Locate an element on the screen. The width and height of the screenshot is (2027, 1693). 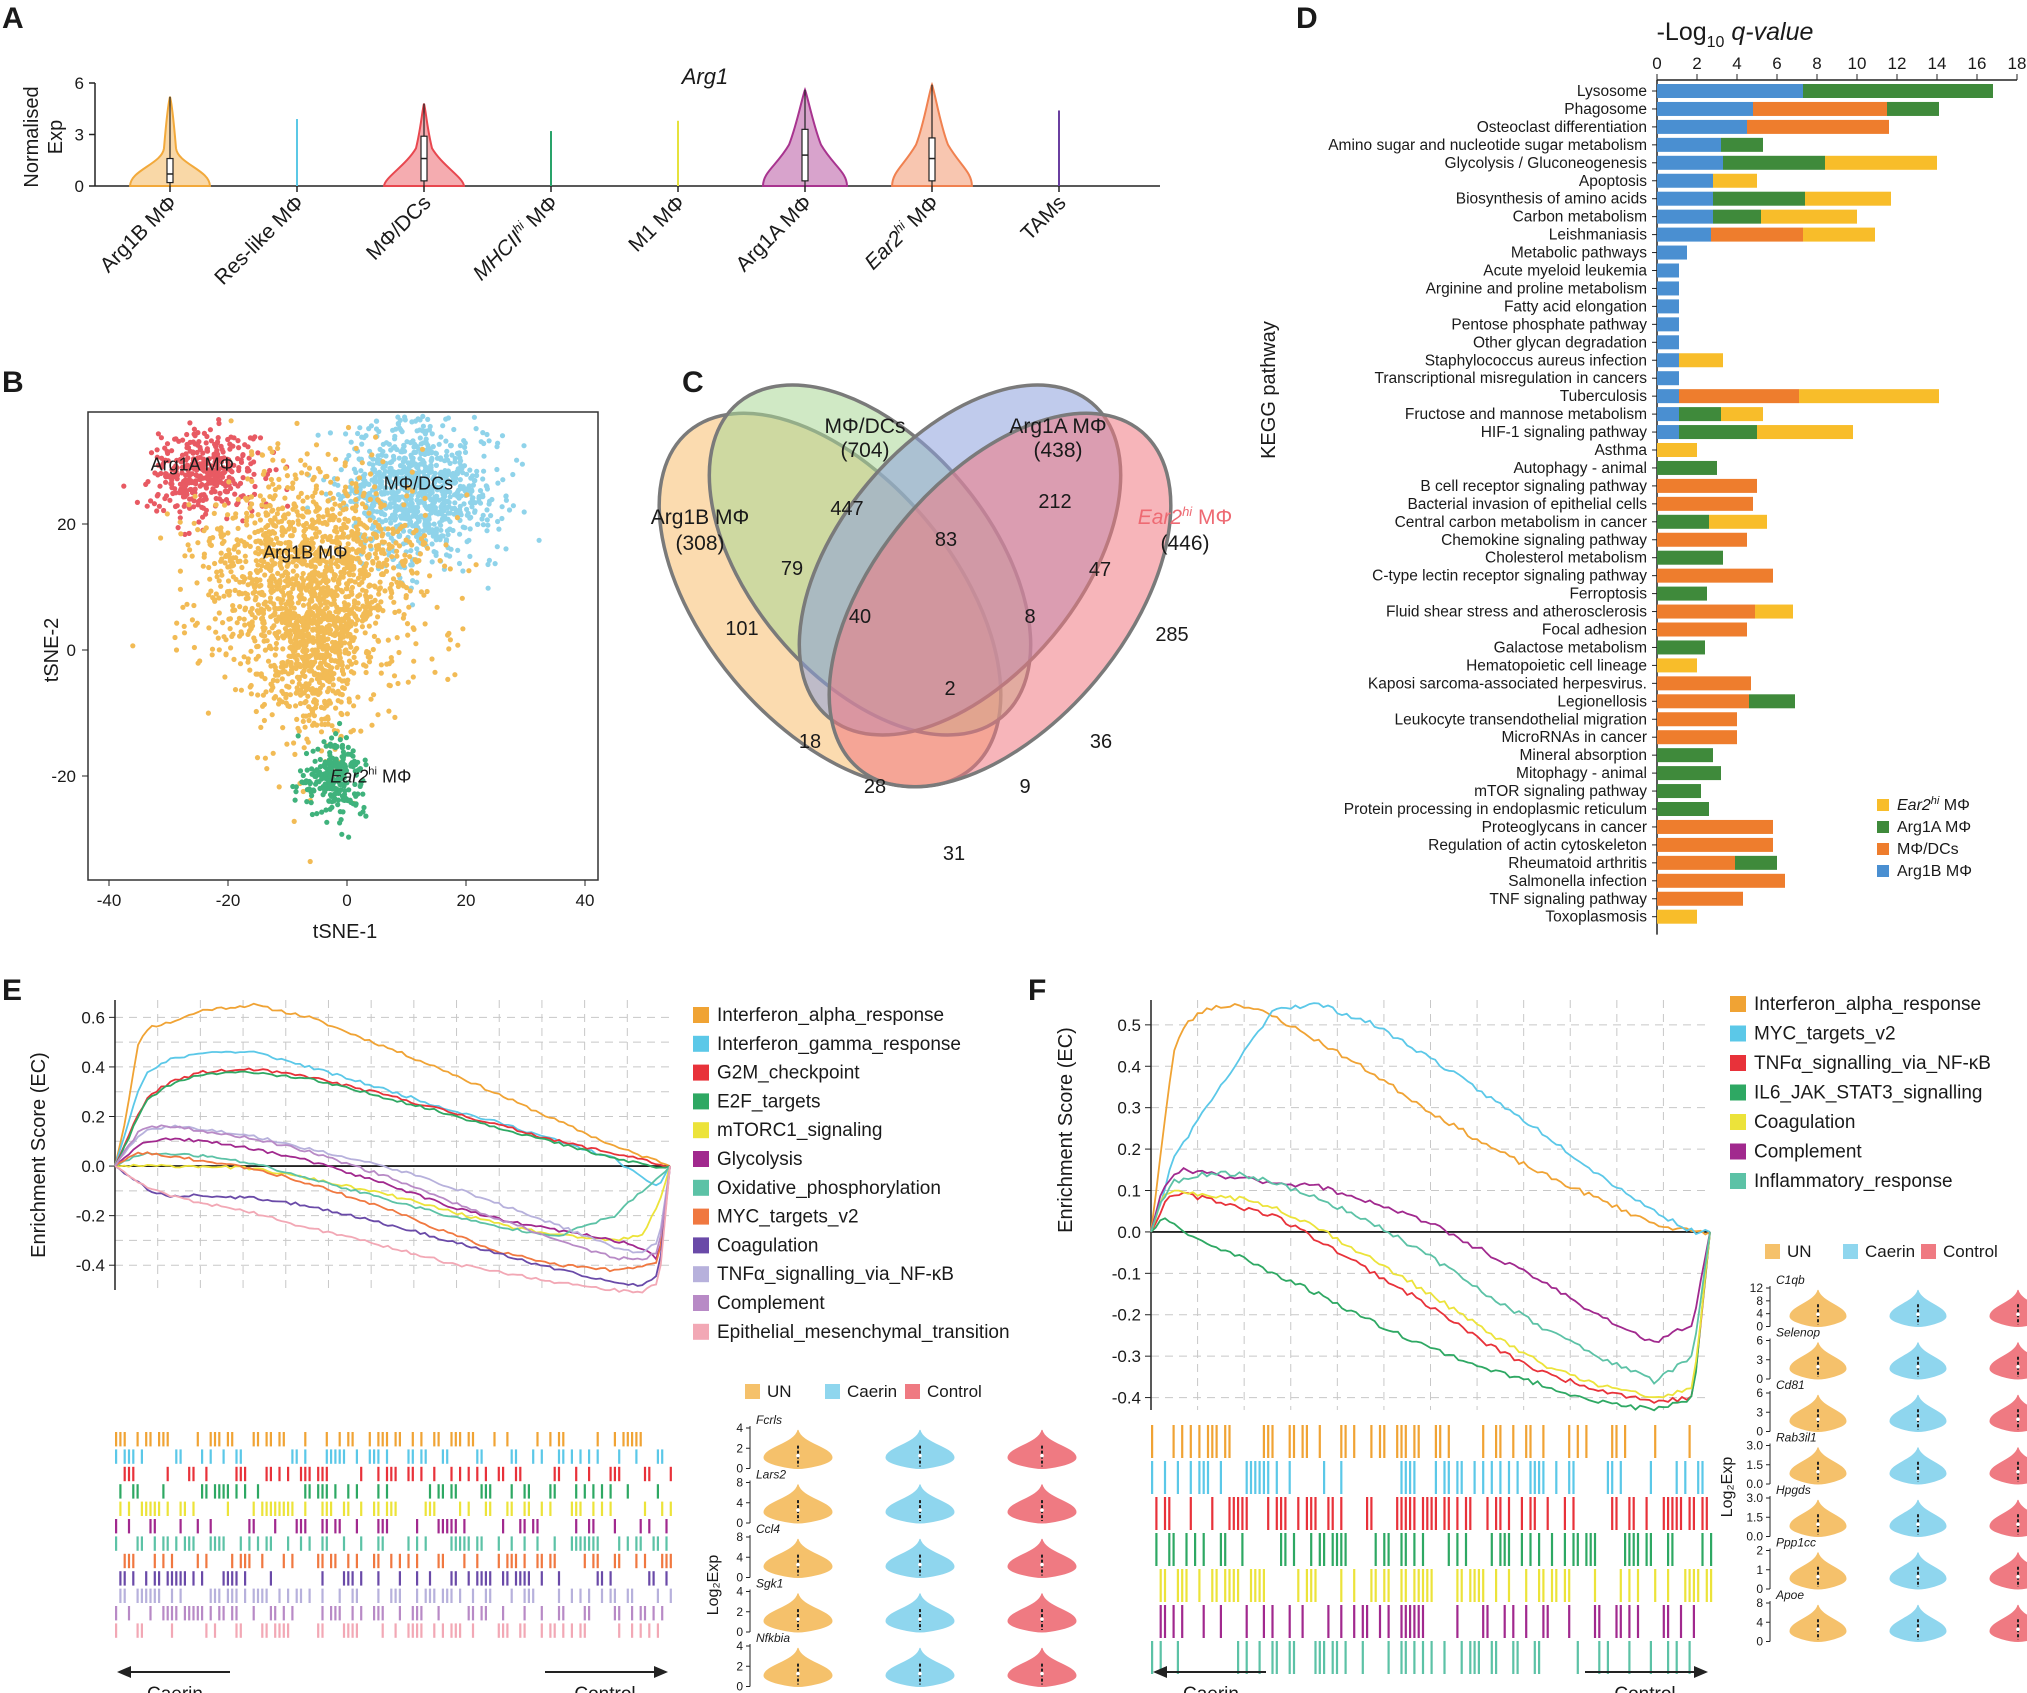
panel-a-ylabel-line1: Normalised is located at coordinates (32, 136).